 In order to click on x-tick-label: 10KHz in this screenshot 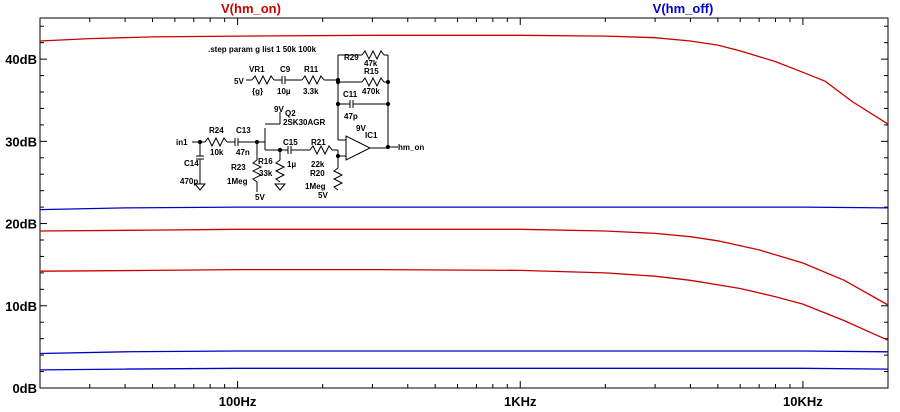, I will do `click(803, 401)`.